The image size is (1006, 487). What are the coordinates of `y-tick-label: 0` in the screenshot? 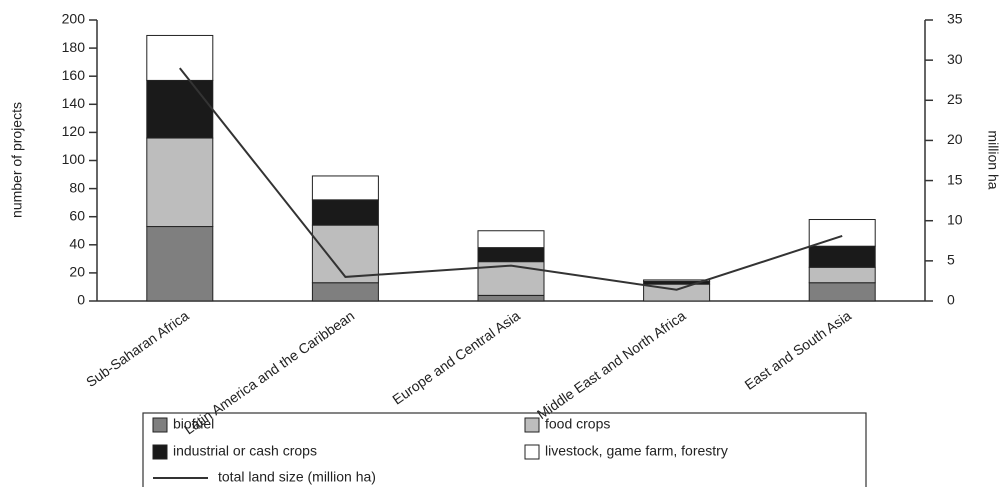 It's located at (81, 300).